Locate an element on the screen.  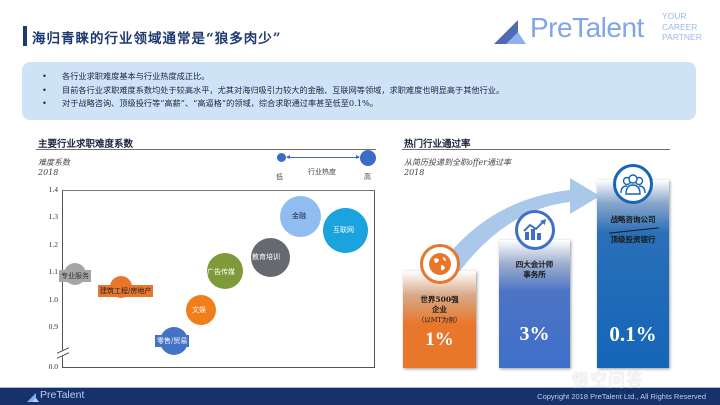
y-tick: 1.2 is located at coordinates (53, 244).